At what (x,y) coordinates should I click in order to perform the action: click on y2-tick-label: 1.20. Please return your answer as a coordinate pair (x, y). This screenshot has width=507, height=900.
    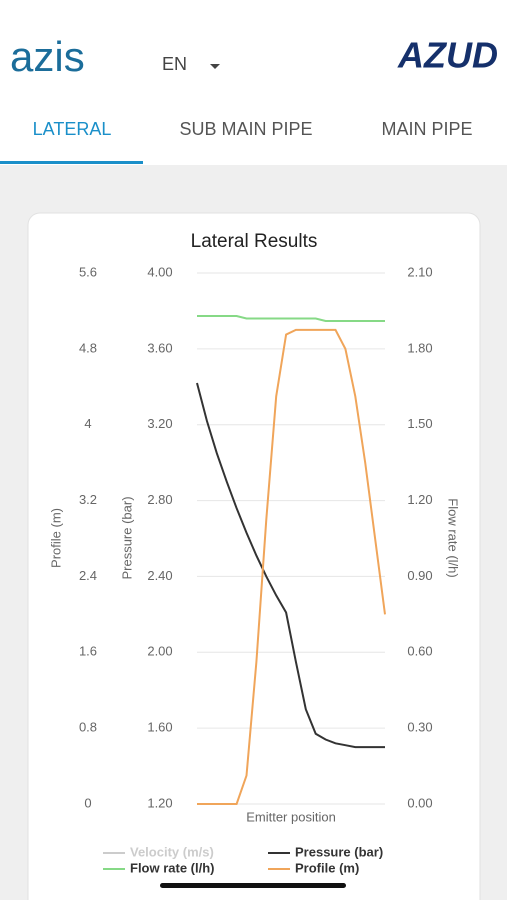
    Looking at the image, I should click on (419, 499).